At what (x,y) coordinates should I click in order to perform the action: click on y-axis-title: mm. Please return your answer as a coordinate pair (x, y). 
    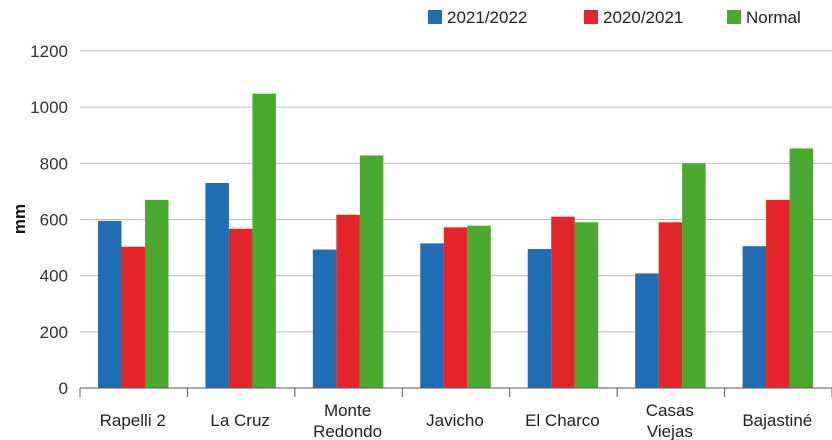
    Looking at the image, I should click on (19, 219).